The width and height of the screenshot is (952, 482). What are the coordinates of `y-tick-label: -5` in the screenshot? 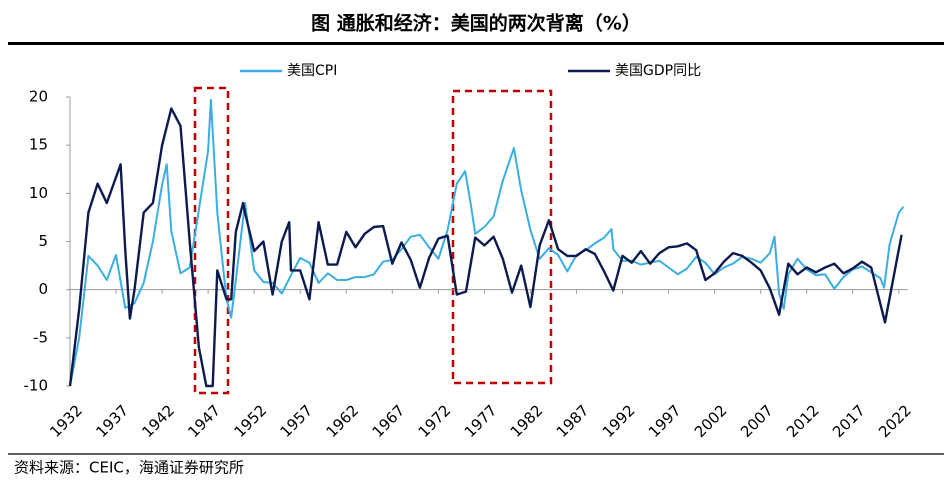 It's located at (40, 337).